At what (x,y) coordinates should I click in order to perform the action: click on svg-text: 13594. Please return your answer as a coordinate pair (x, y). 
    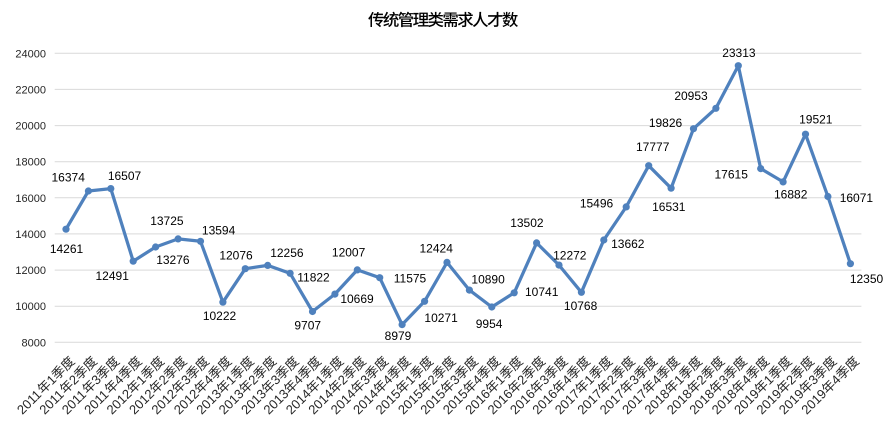
    Looking at the image, I should click on (219, 231).